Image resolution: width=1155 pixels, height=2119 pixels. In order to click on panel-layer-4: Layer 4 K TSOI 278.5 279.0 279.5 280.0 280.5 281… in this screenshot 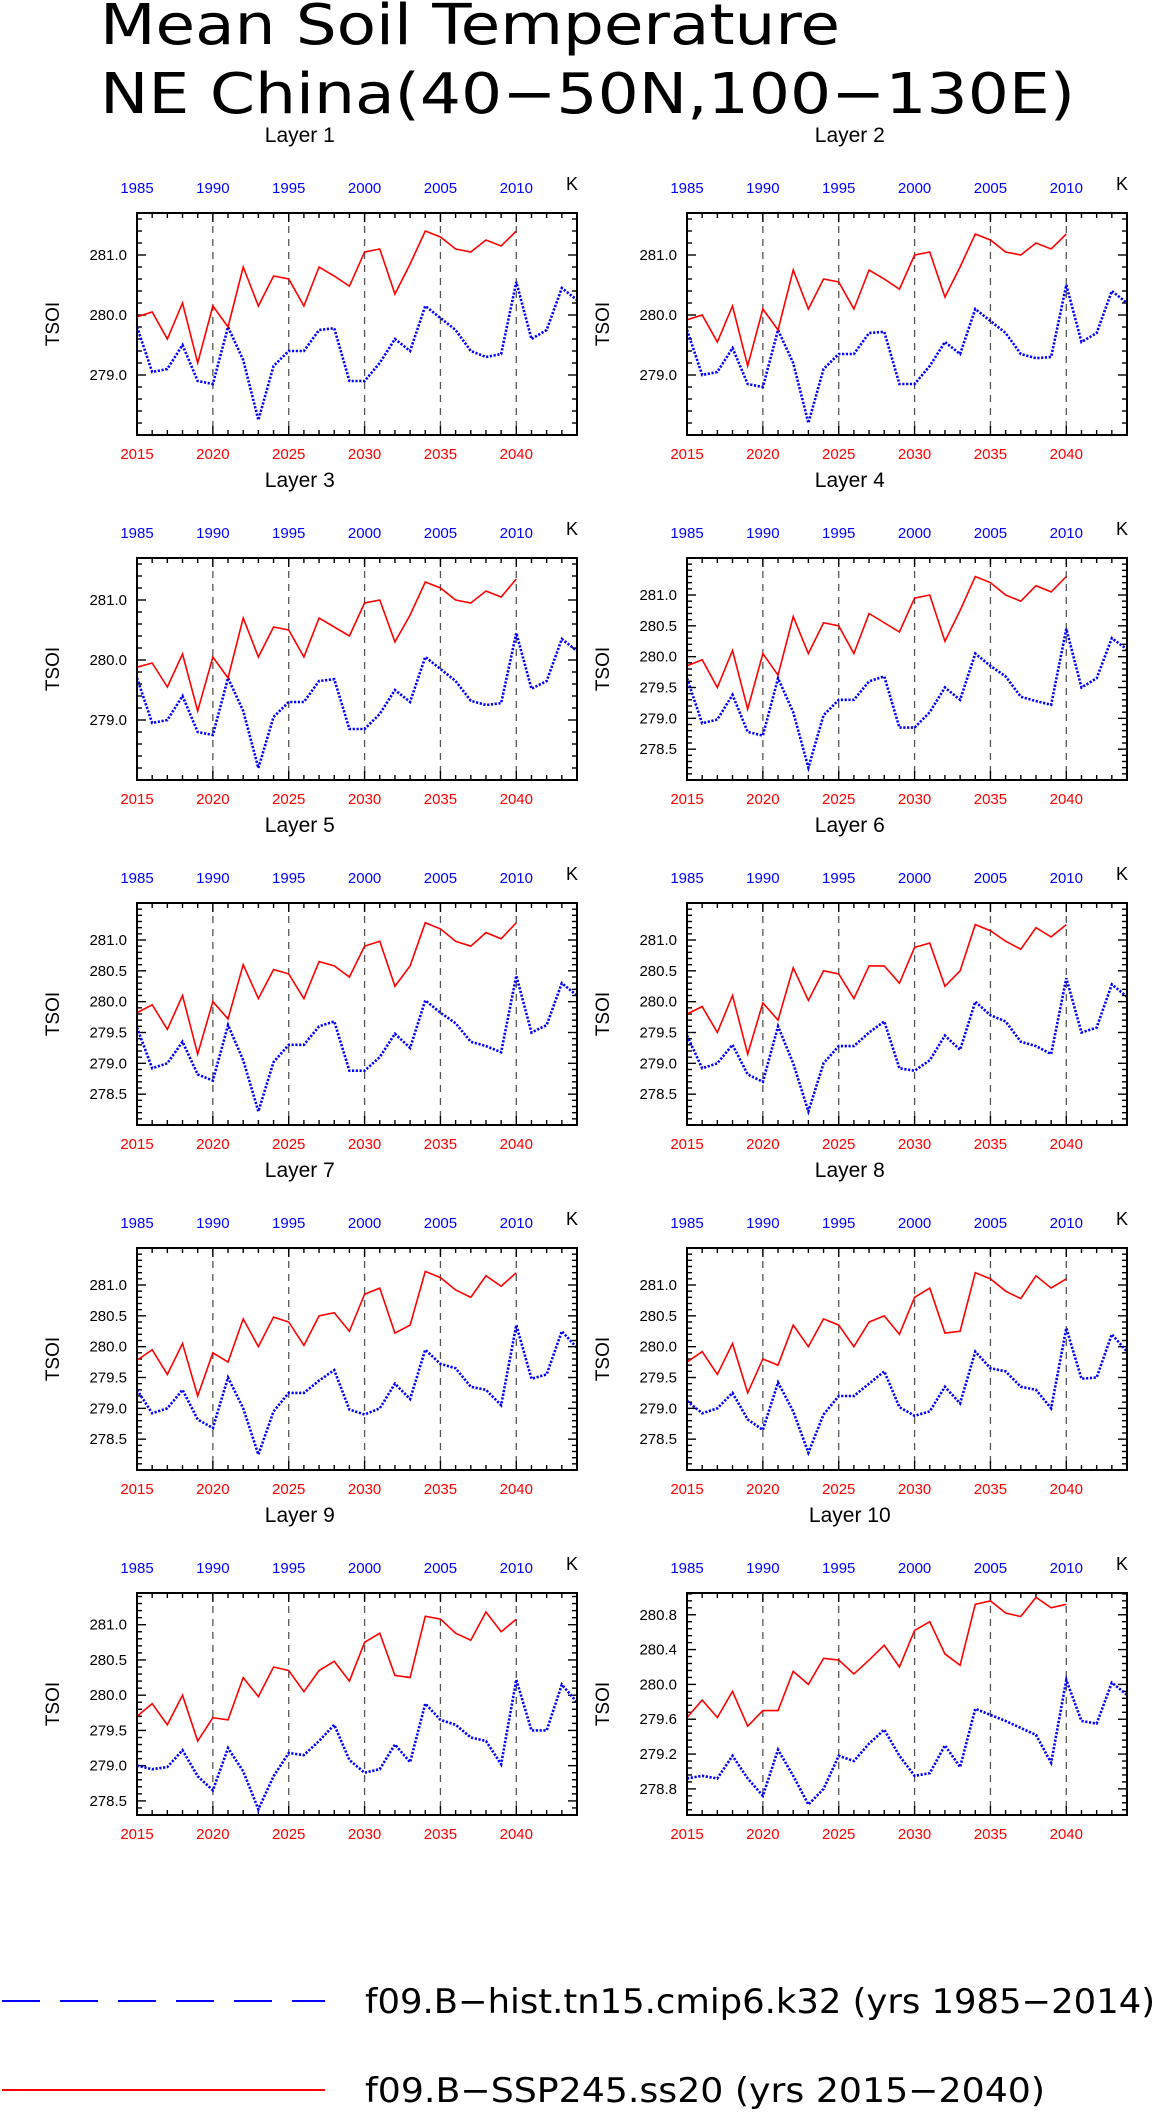, I will do `click(860, 638)`.